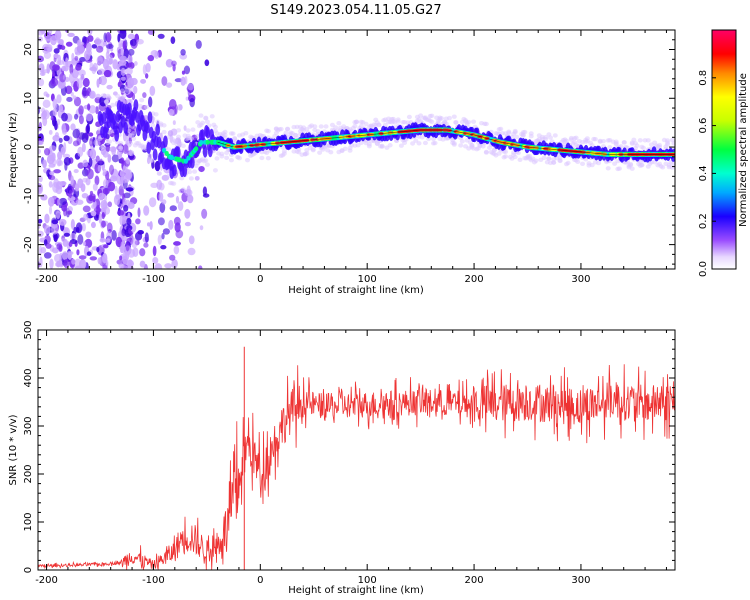 The width and height of the screenshot is (750, 600). What do you see at coordinates (28, 570) in the screenshot?
I see `y-tick-label: 0` at bounding box center [28, 570].